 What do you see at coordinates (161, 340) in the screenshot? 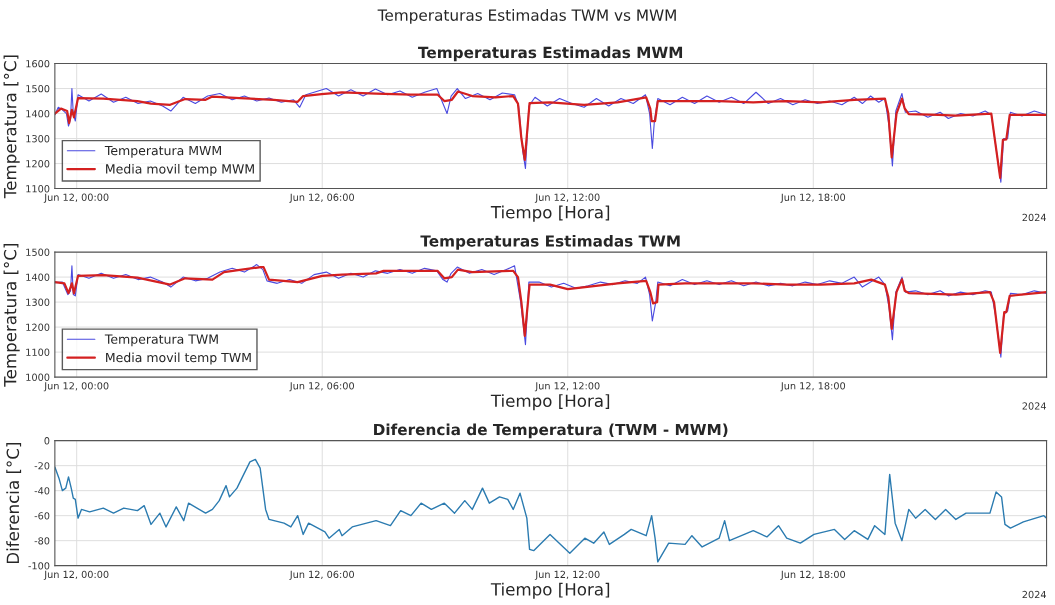
I see `legend-label: Temperatura TWM` at bounding box center [161, 340].